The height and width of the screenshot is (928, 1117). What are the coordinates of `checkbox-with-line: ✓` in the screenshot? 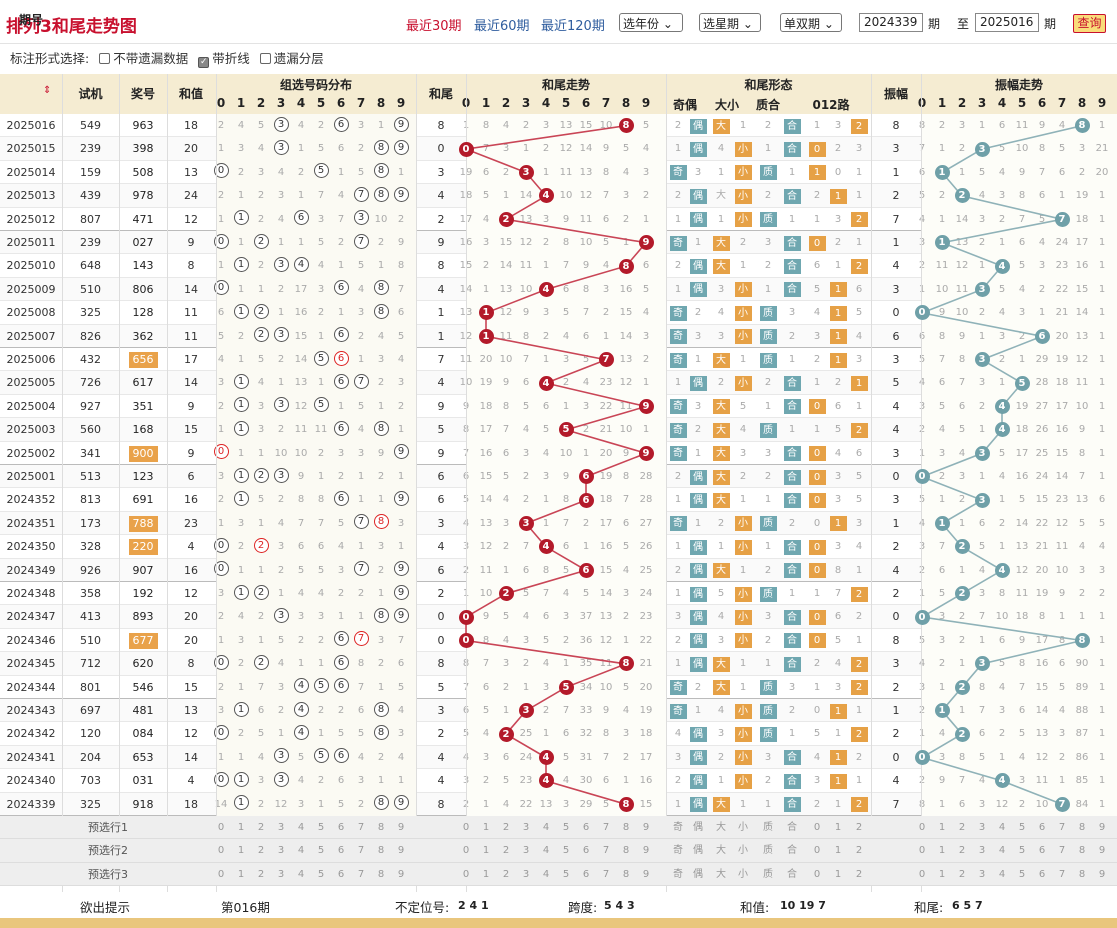 It's located at (204, 62).